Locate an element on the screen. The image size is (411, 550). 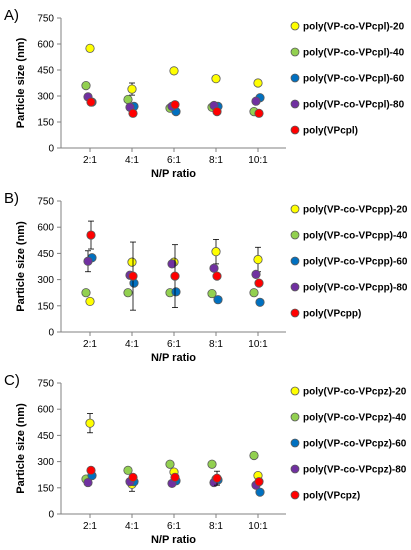
legend-label: poly(VPcpz) is located at coordinates (331, 496).